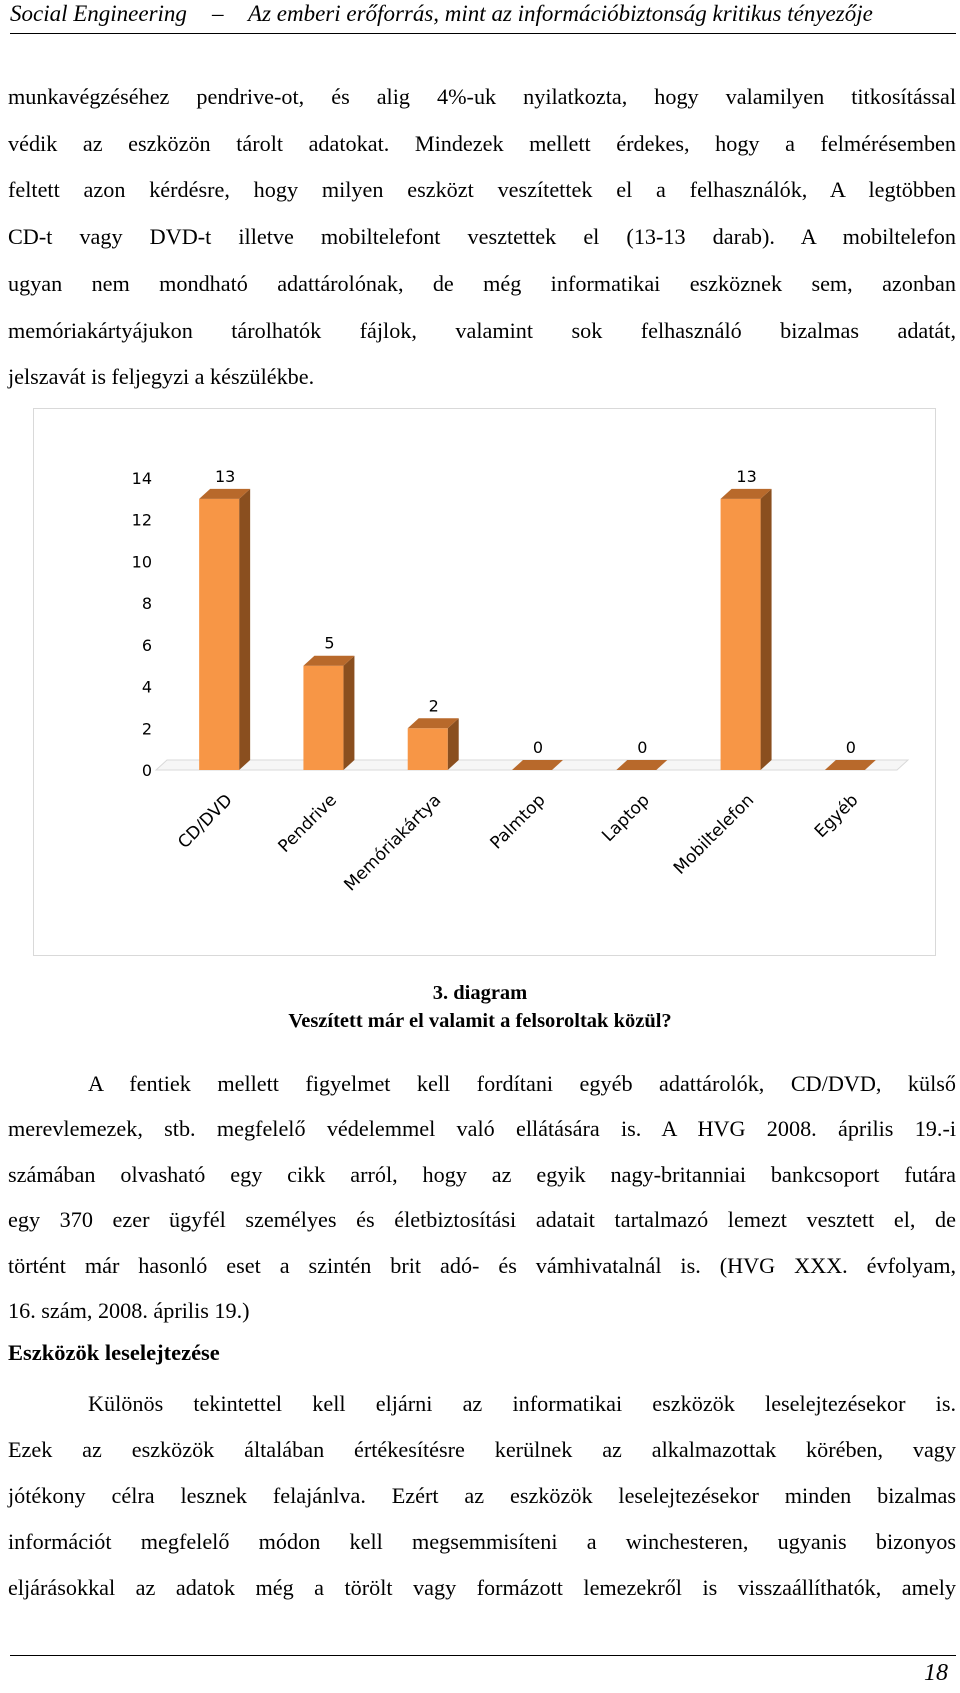 Image resolution: width=960 pixels, height=1693 pixels. I want to click on text-line: jelszavát is feljegyzi a készülékbe., so click(161, 377).